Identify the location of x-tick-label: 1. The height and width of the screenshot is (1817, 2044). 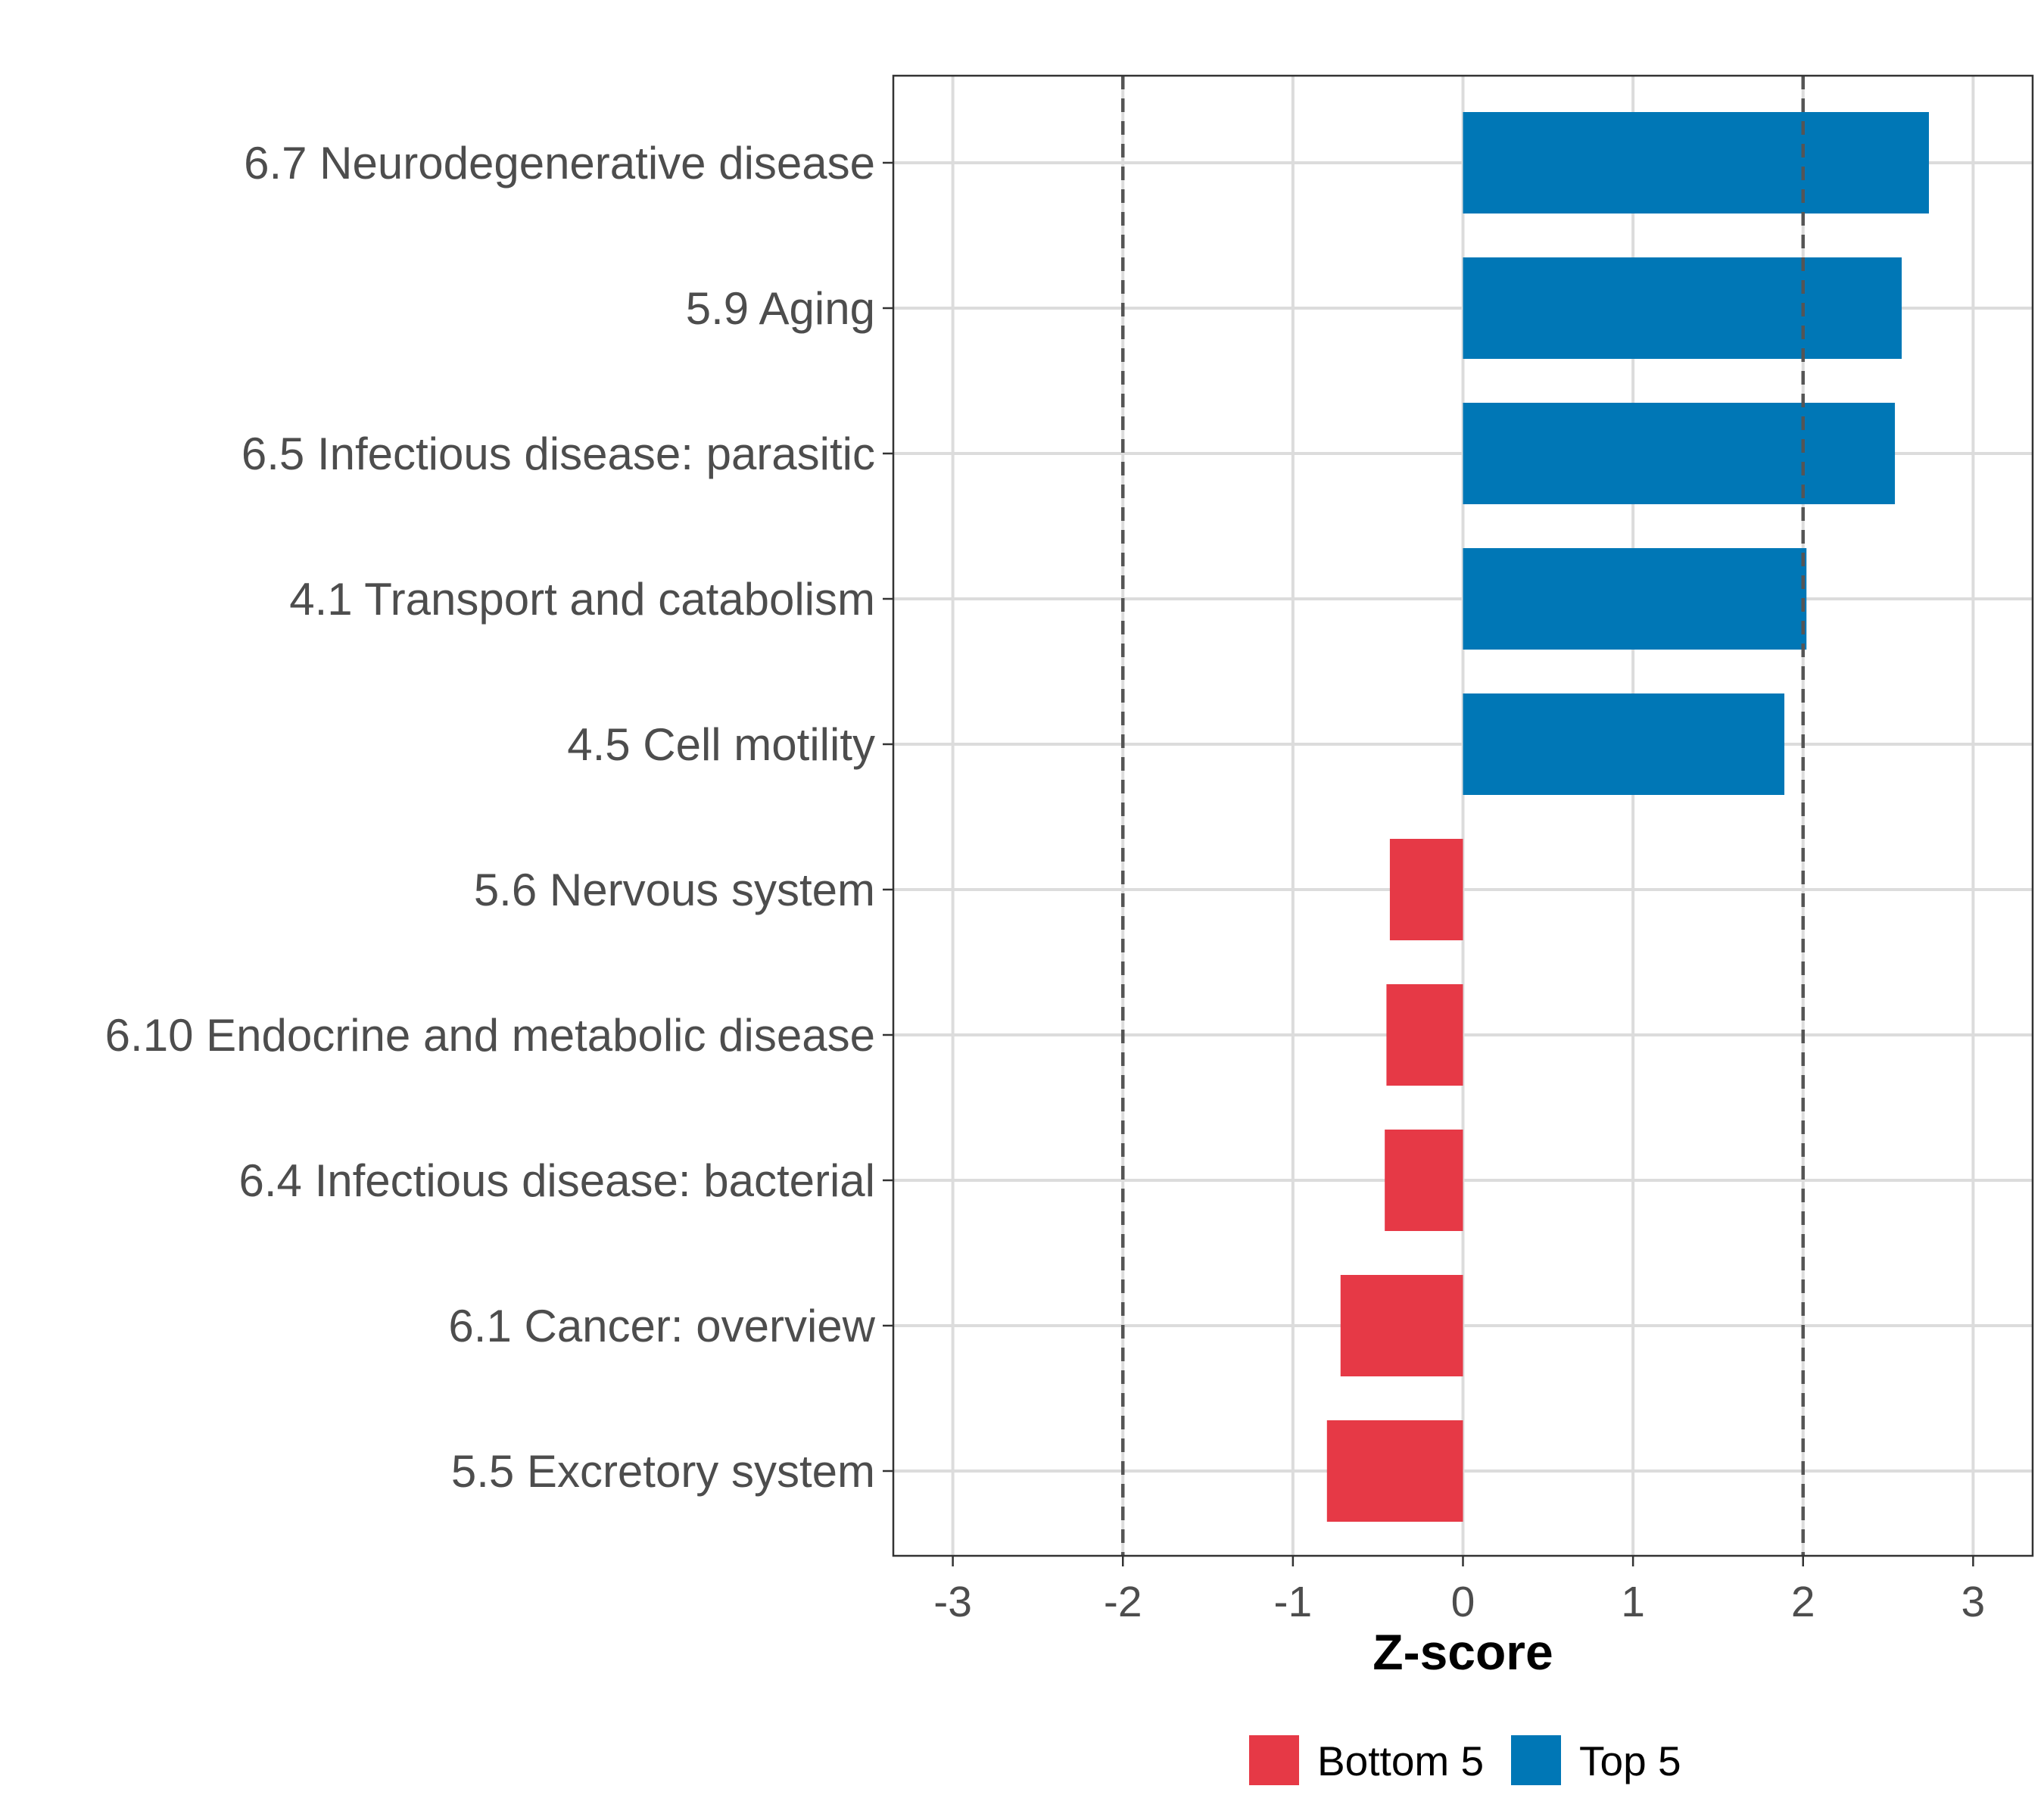
(1633, 1602).